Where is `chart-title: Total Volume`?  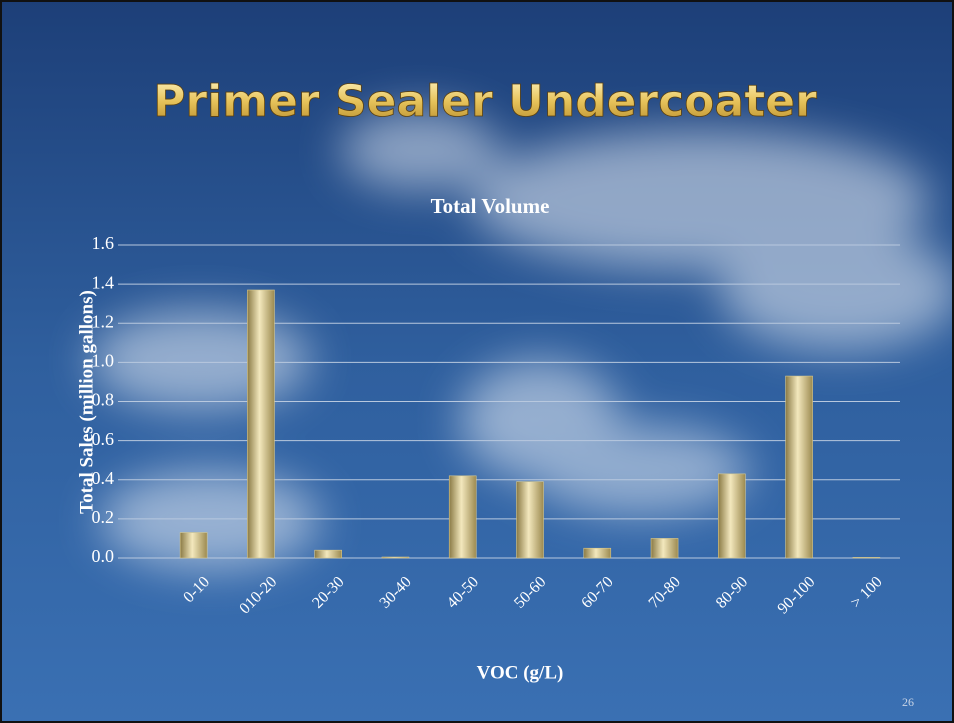 chart-title: Total Volume is located at coordinates (490, 206).